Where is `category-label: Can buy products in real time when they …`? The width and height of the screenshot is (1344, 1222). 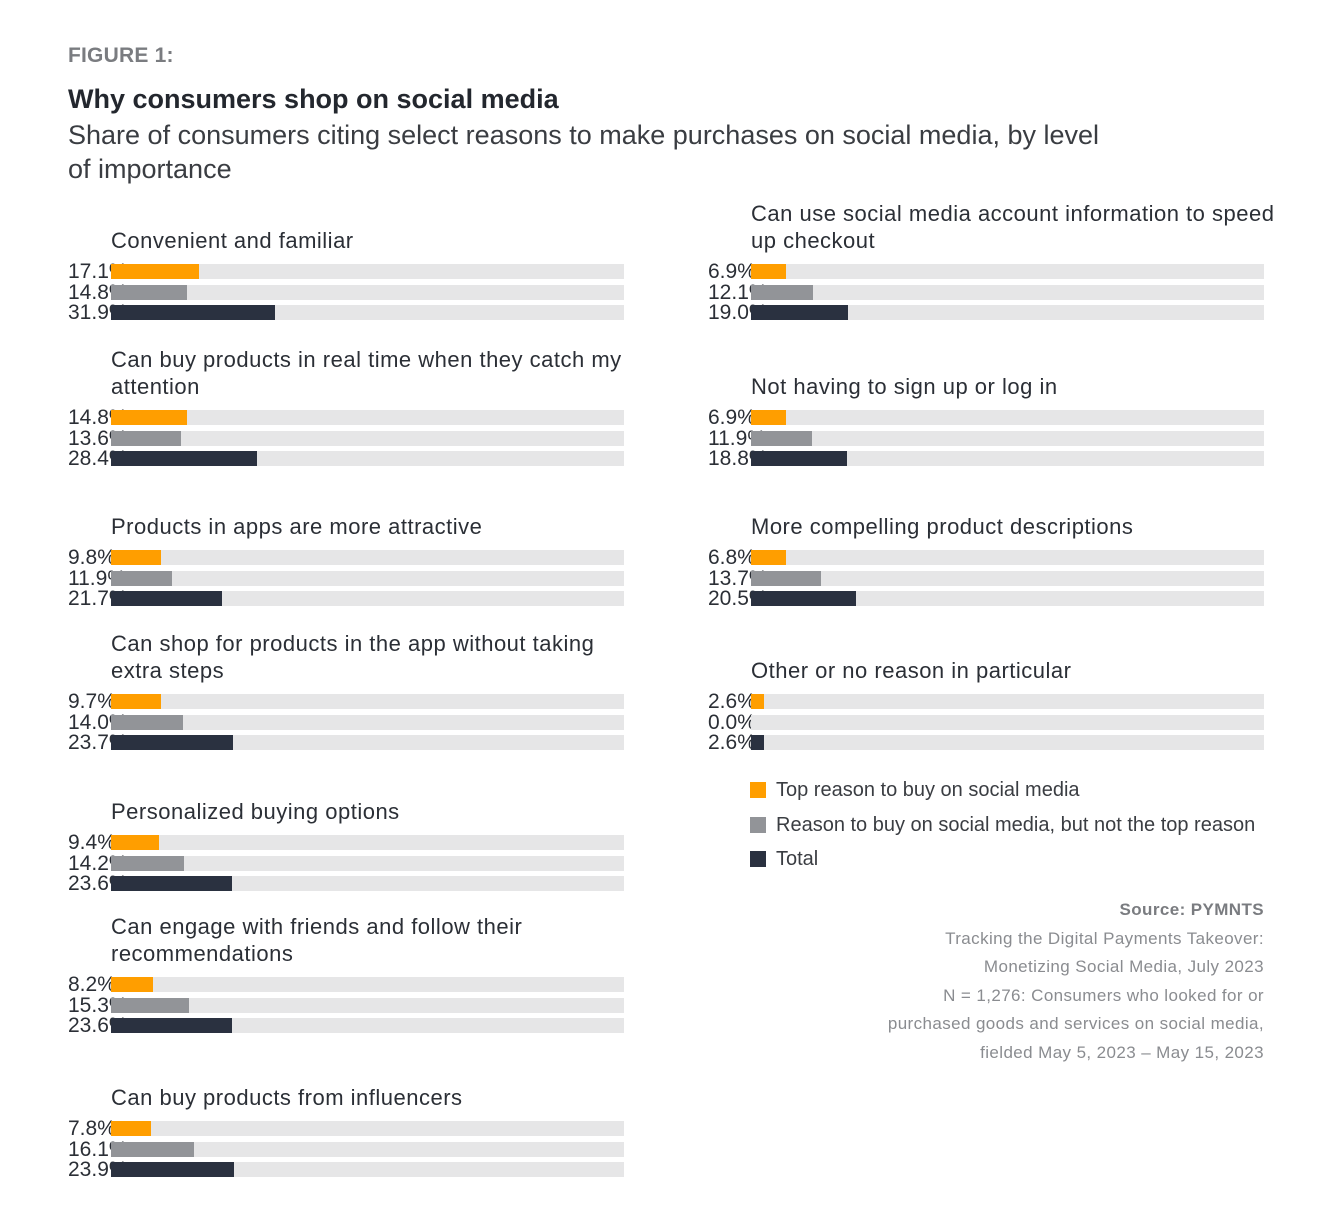 category-label: Can buy products in real time when they … is located at coordinates (366, 373).